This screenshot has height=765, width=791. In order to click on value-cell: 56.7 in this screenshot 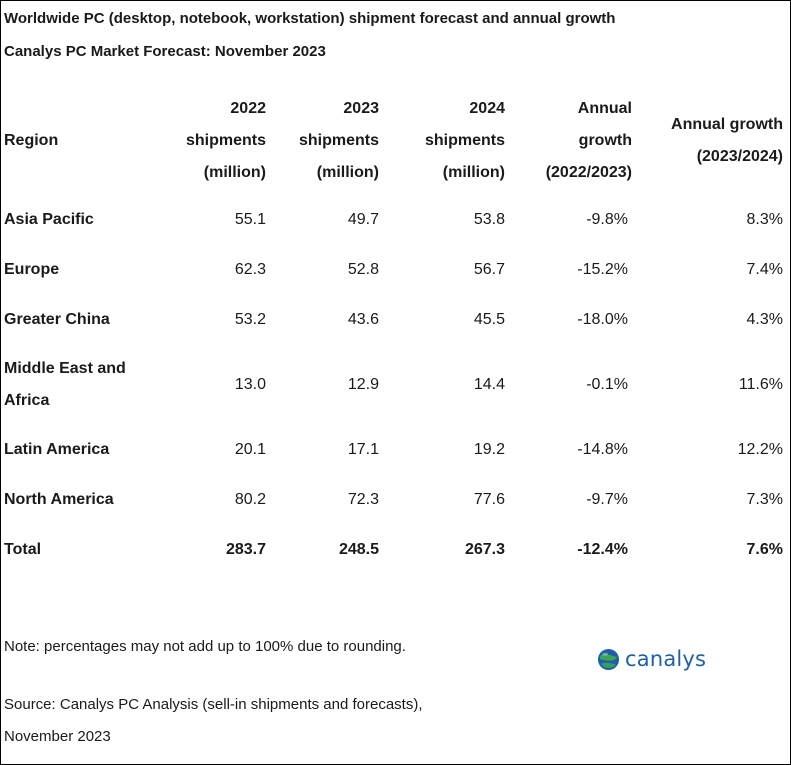, I will do `click(489, 269)`.